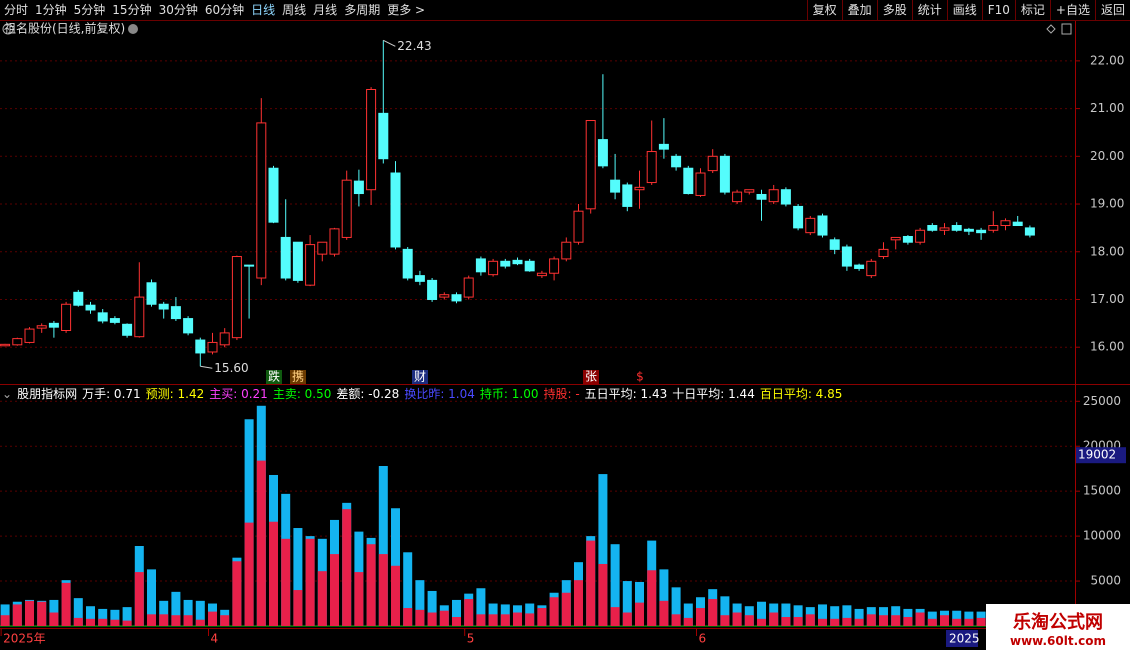 This screenshot has width=1130, height=650. What do you see at coordinates (1107, 347) in the screenshot?
I see `y-tick-label: 16.00` at bounding box center [1107, 347].